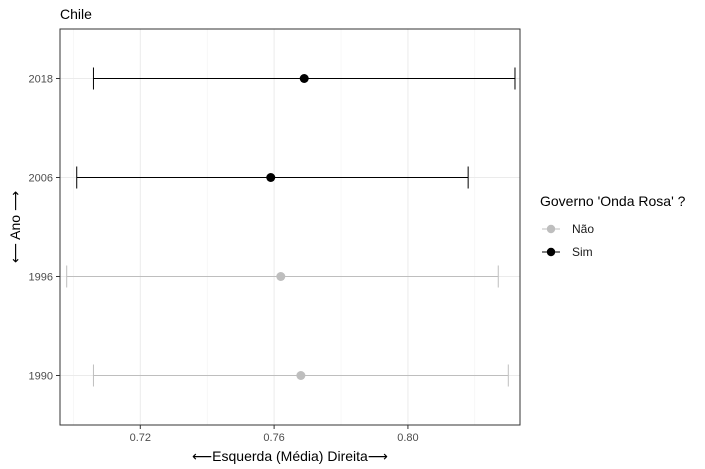 The width and height of the screenshot is (705, 469). I want to click on y-axis-label: ⟵ Ano ⟶, so click(15, 227).